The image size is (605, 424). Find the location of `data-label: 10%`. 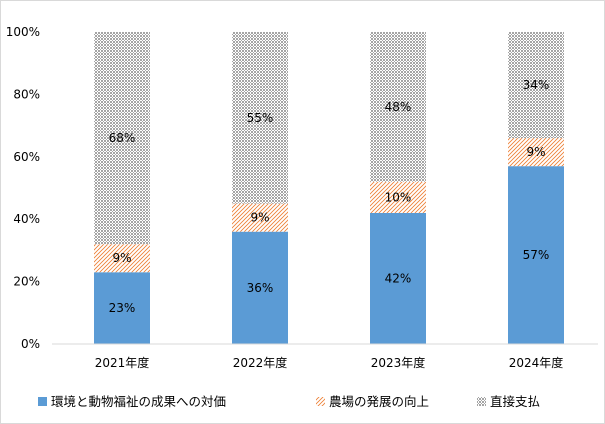

data-label: 10% is located at coordinates (398, 197).